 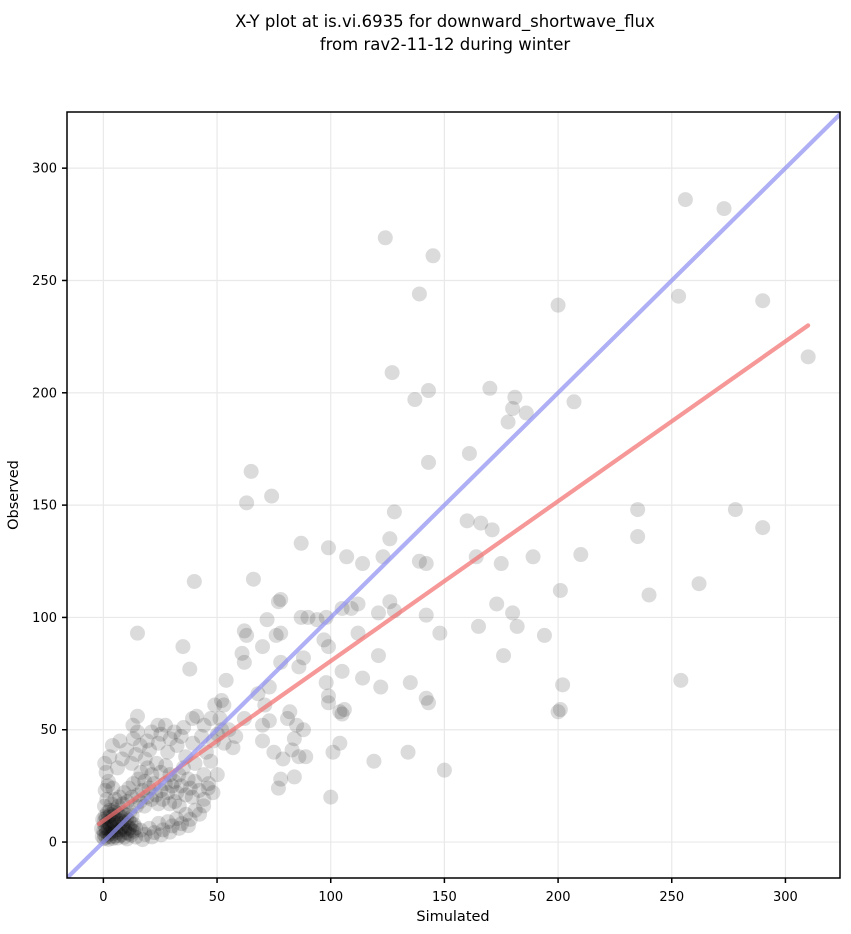 I want to click on y-tick-label: 150, so click(x=44, y=506).